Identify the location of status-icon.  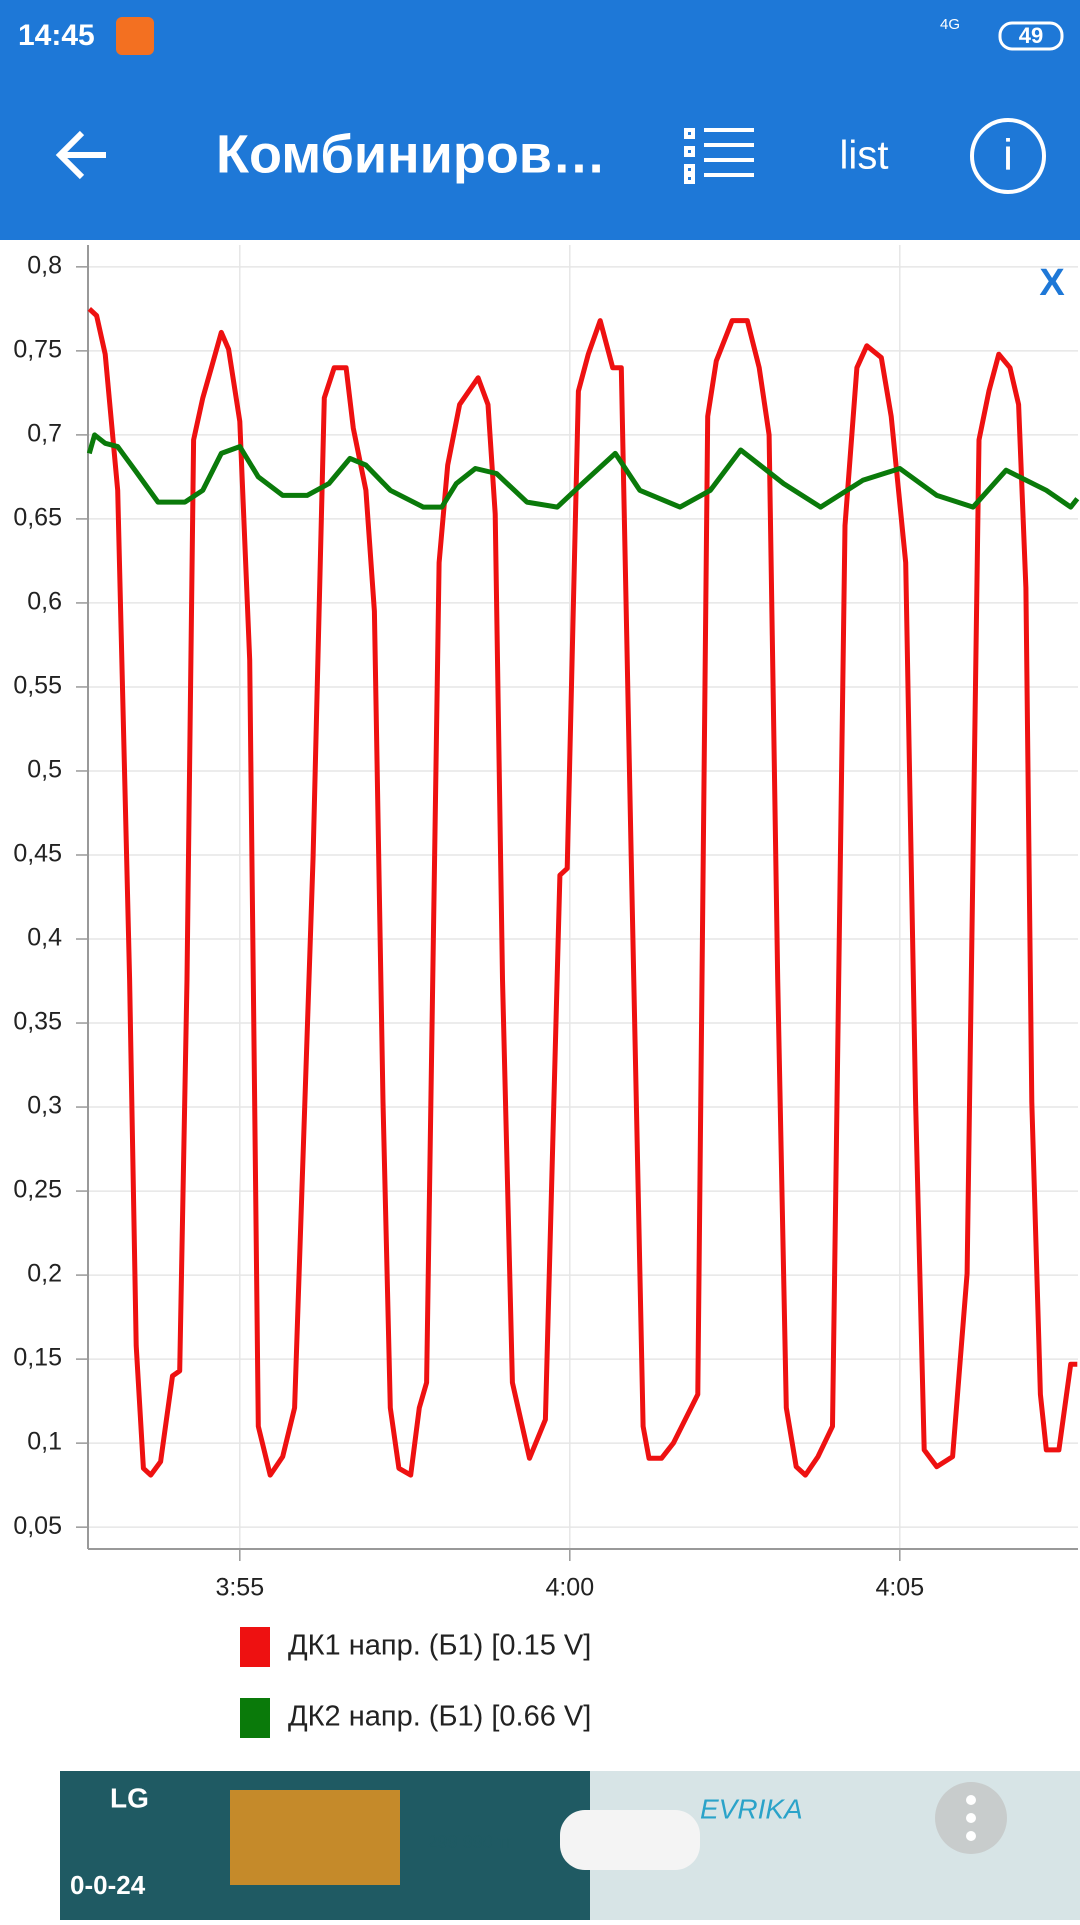
(135, 36).